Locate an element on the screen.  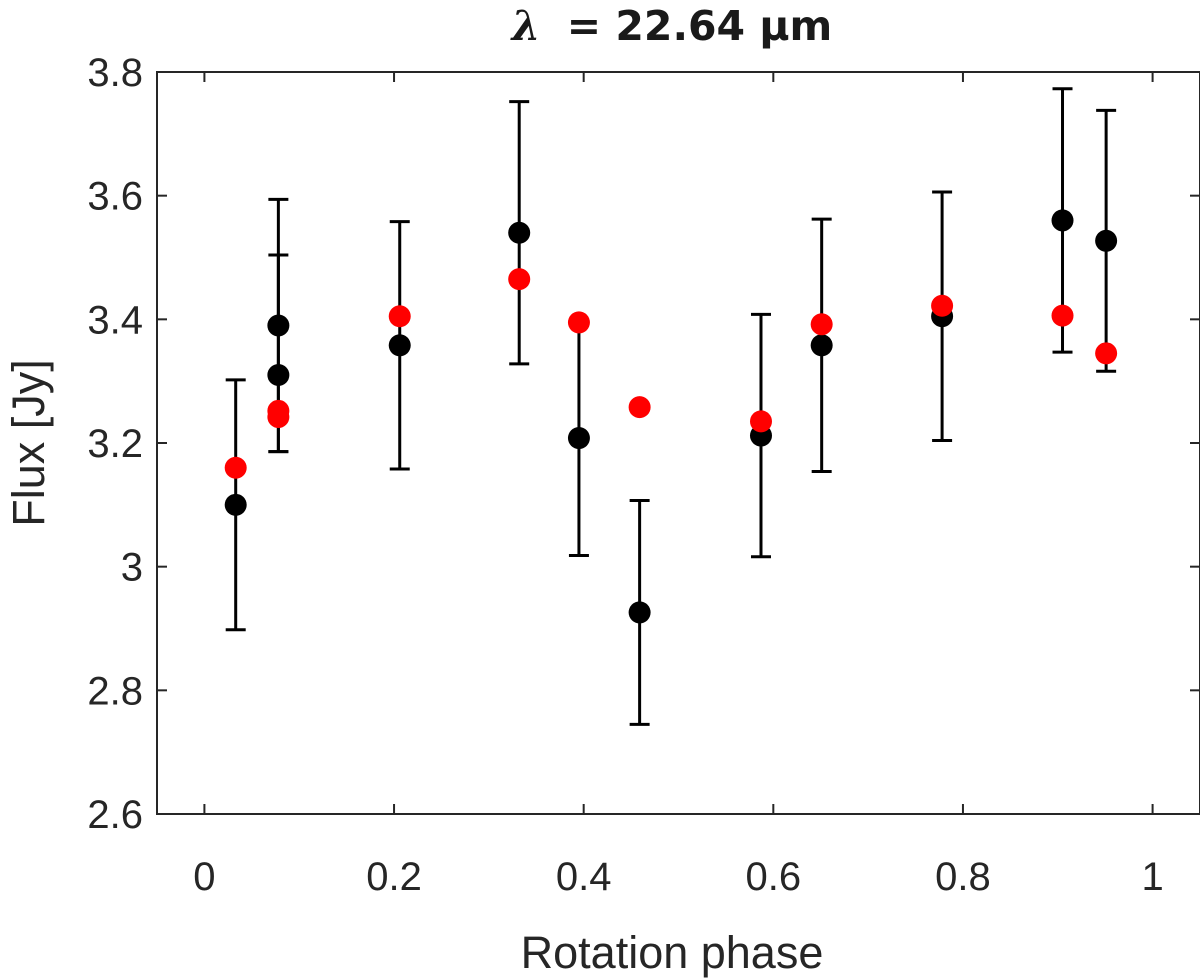
chart-title-text: = 22.64 µm is located at coordinates (699, 26).